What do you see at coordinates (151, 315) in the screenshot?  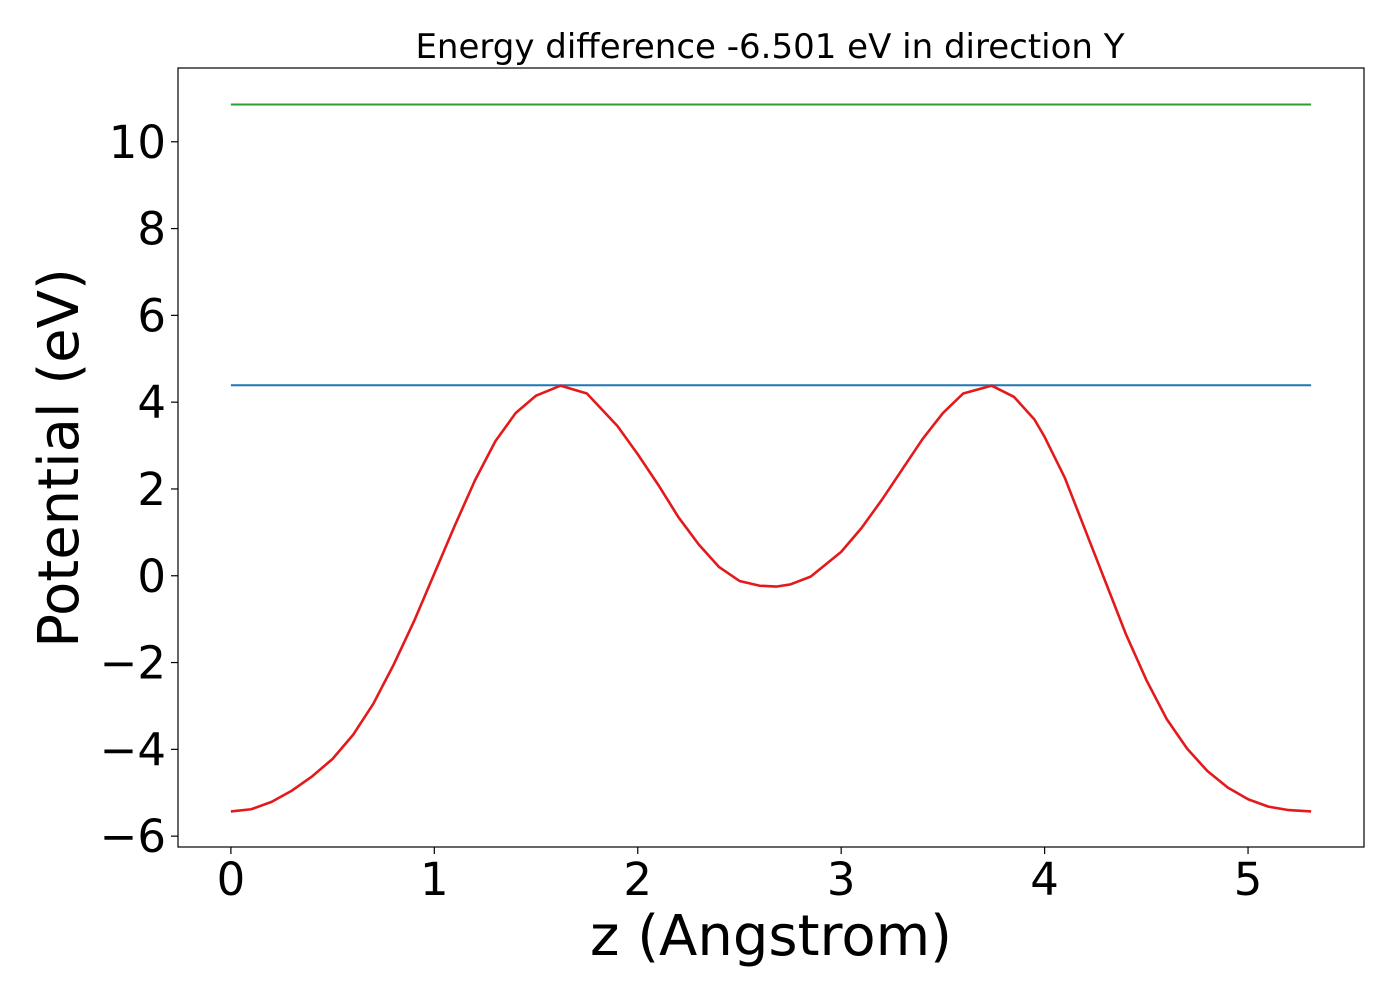 I see `y-tick-label: 6` at bounding box center [151, 315].